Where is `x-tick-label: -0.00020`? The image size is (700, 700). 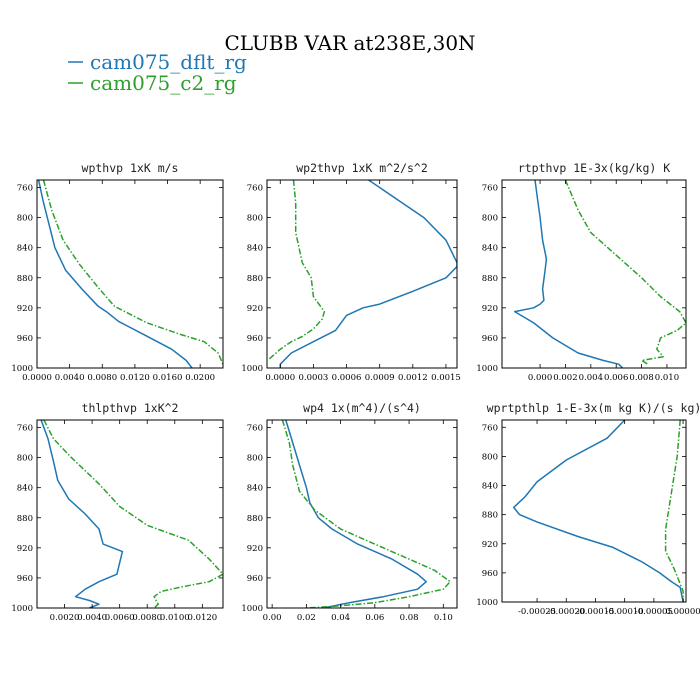 x-tick-label: -0.00020 is located at coordinates (566, 612).